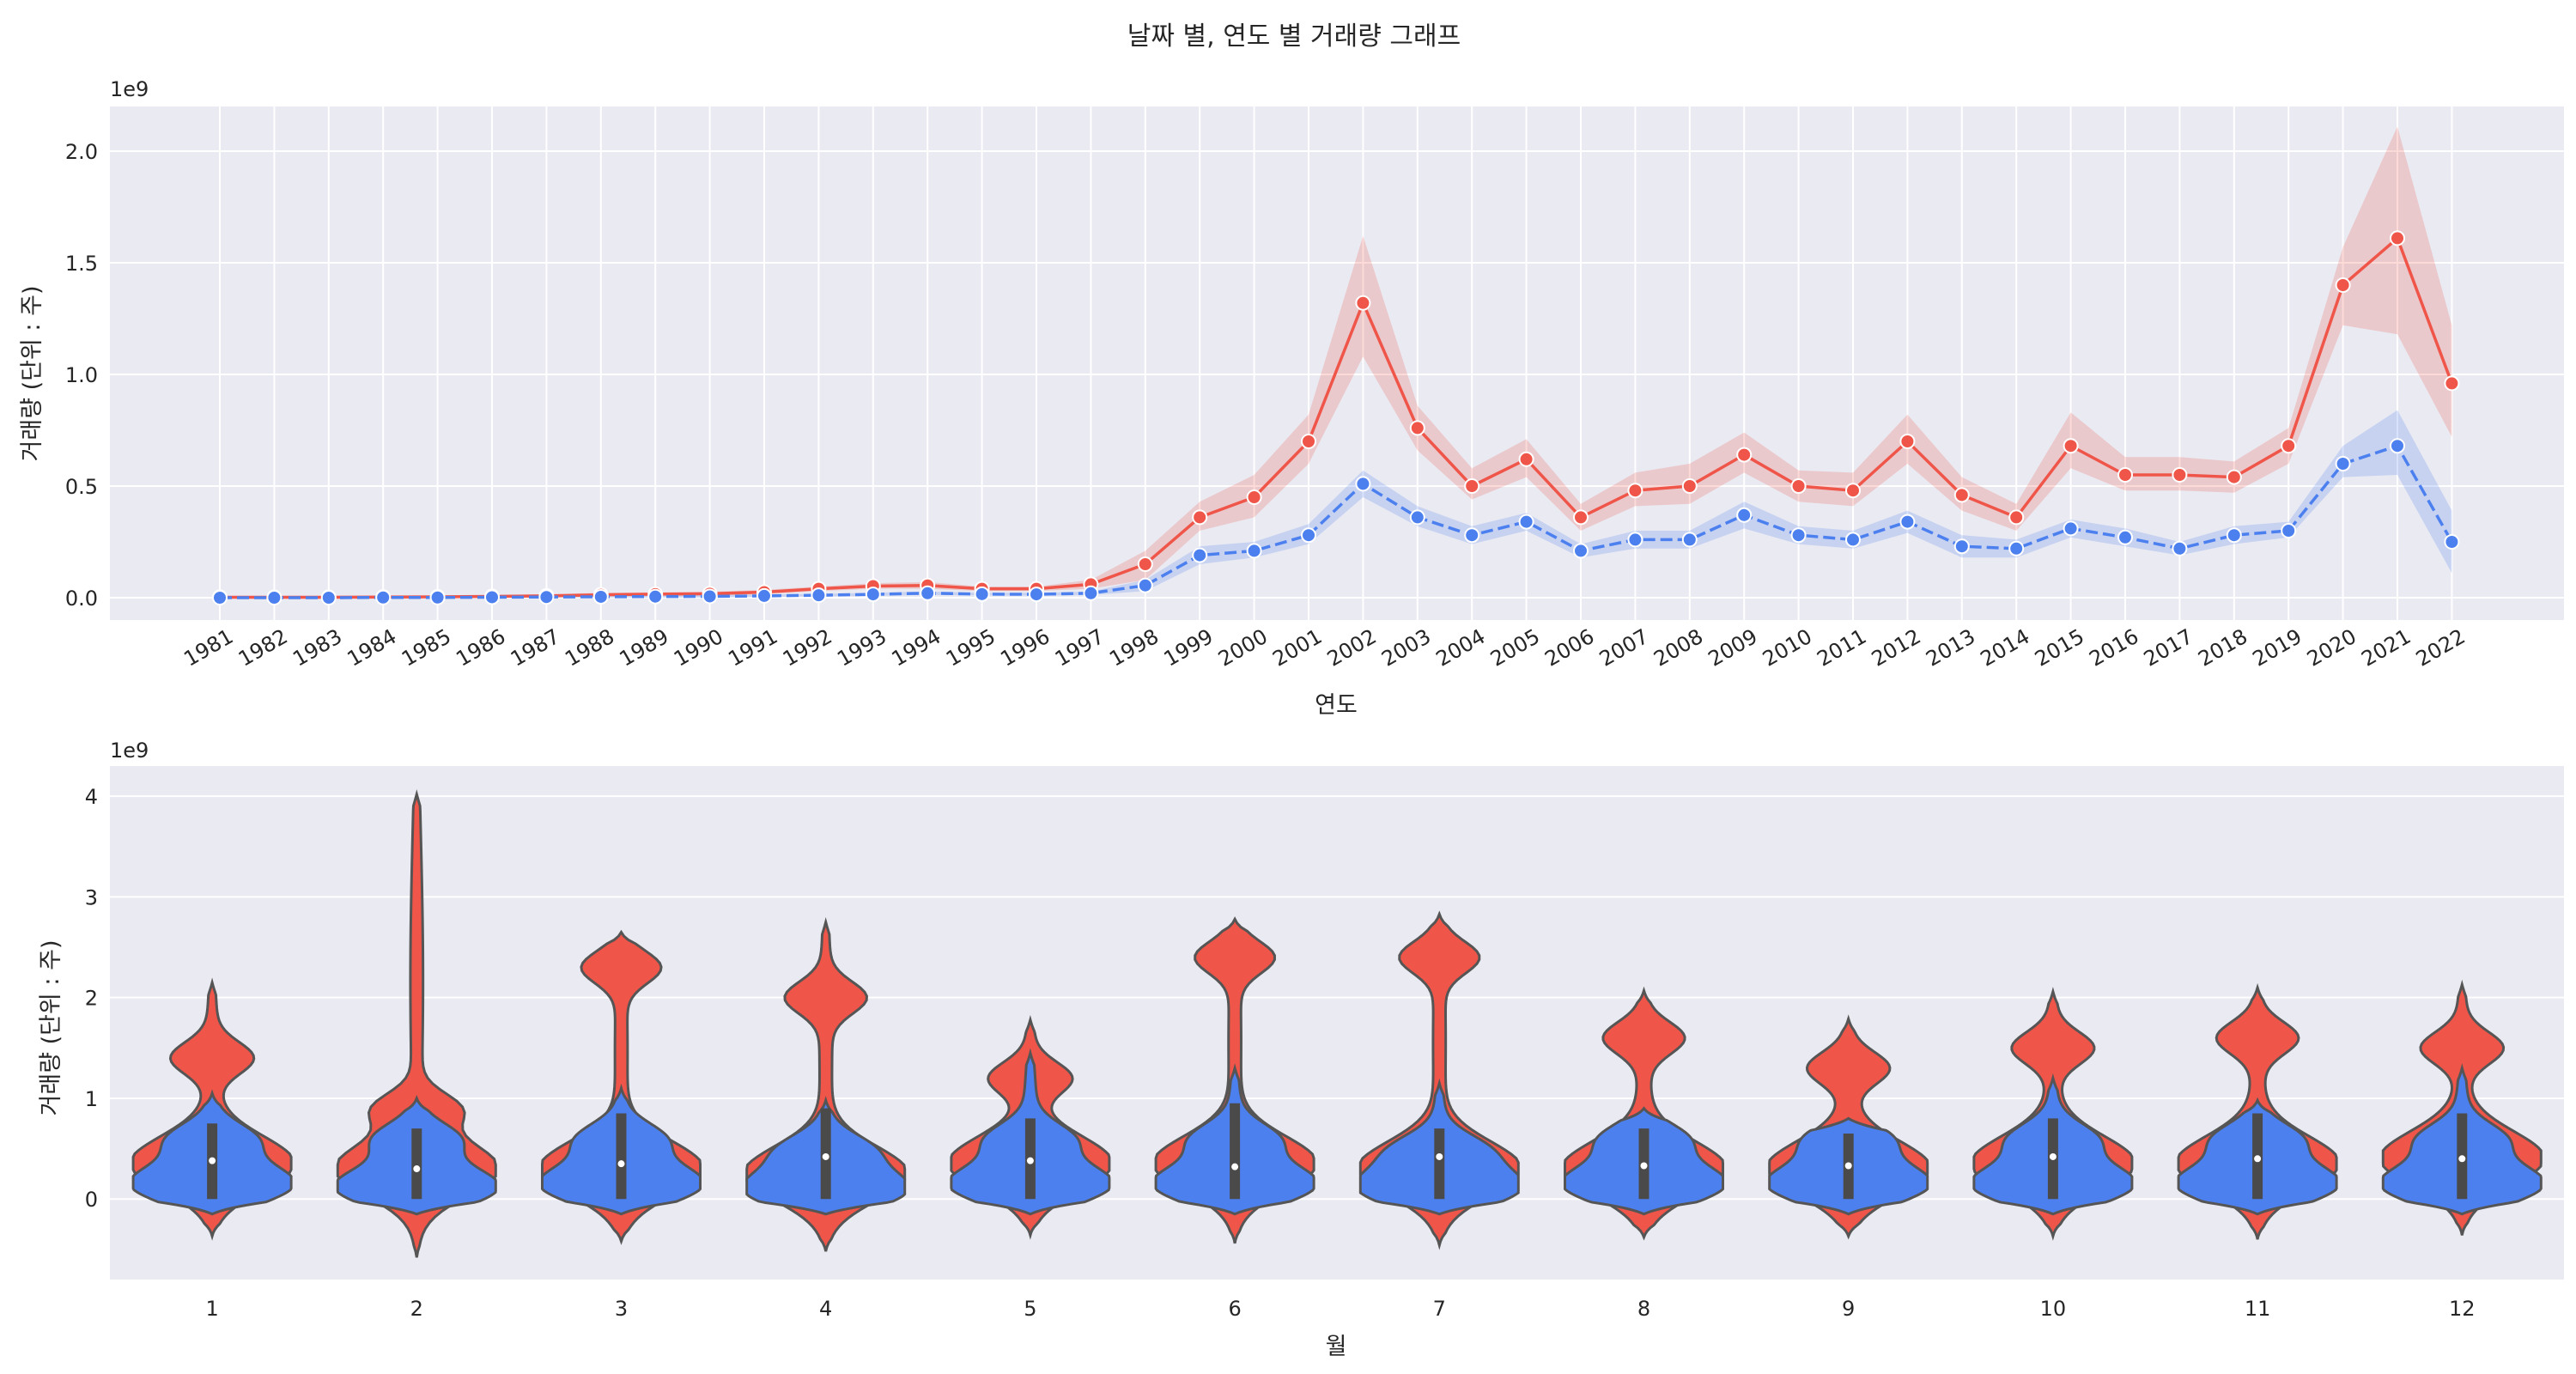 The height and width of the screenshot is (1374, 2576). I want to click on violin-chart-y-ticks: 0 1 2 3 4, so click(91, 998).